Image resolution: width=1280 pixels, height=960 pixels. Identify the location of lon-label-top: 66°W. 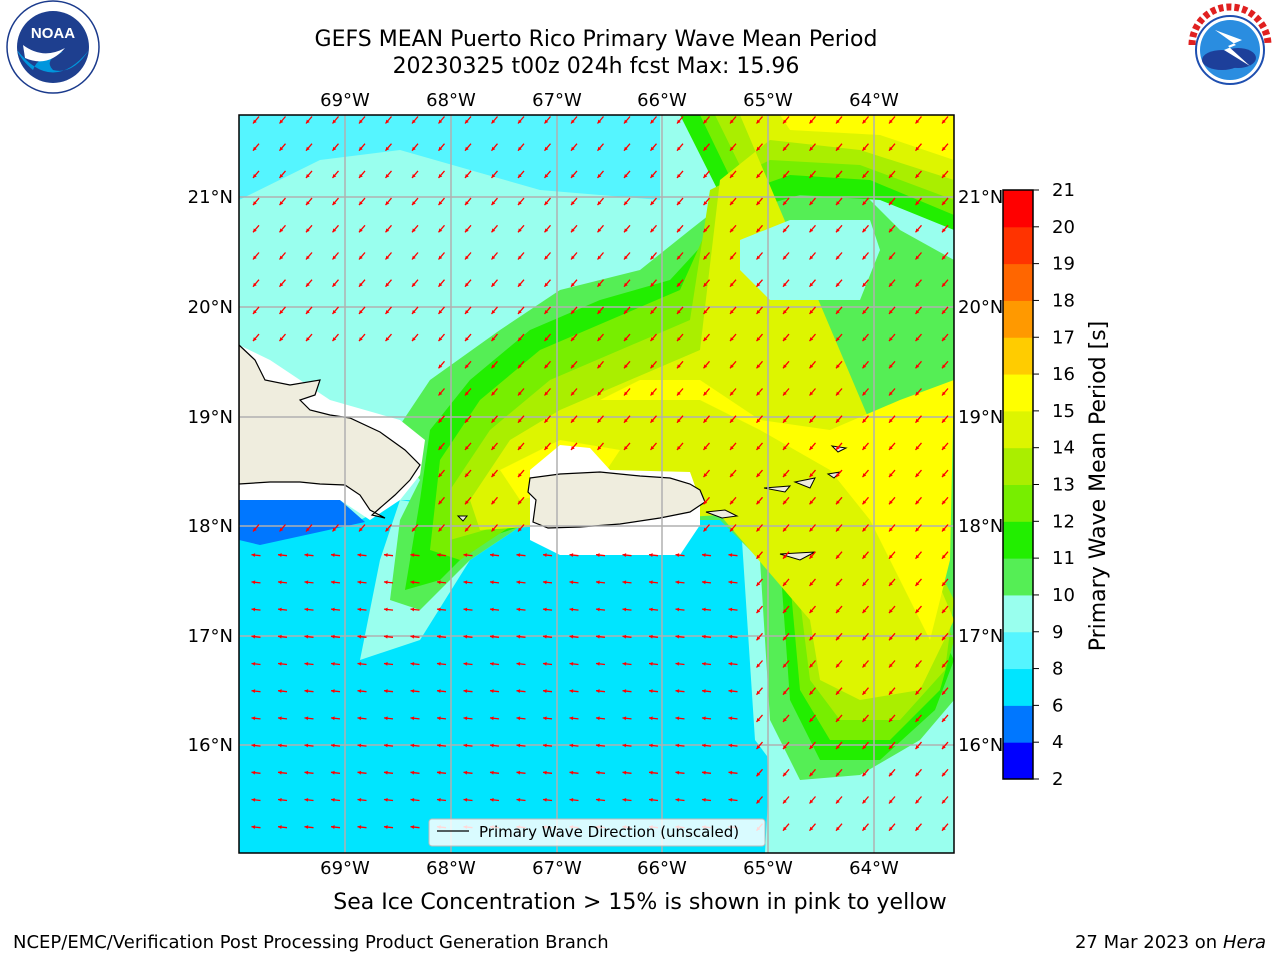
(662, 100).